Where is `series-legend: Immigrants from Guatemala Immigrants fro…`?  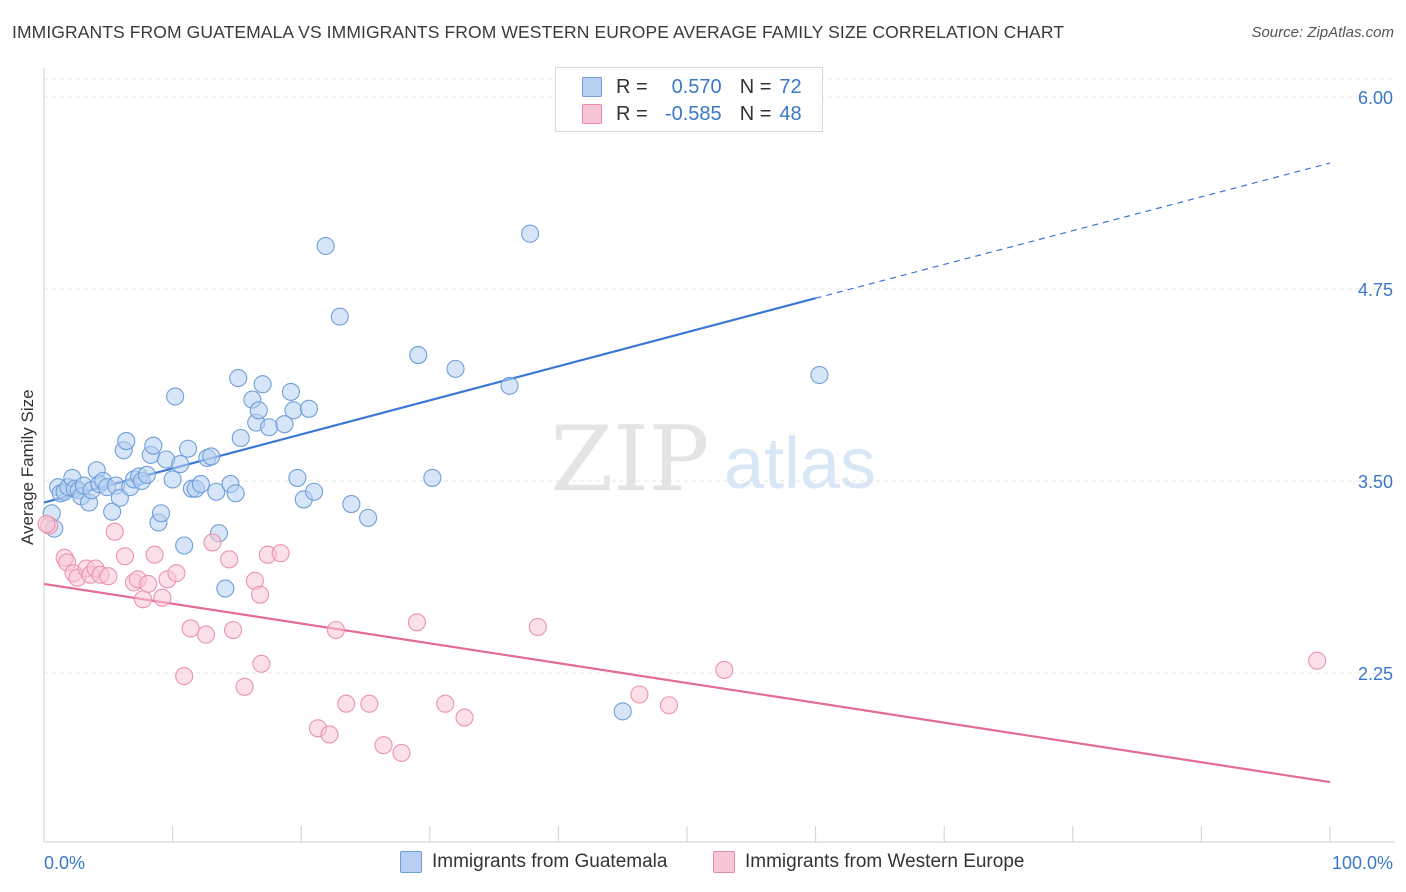 series-legend: Immigrants from Guatemala Immigrants fro… is located at coordinates (703, 864).